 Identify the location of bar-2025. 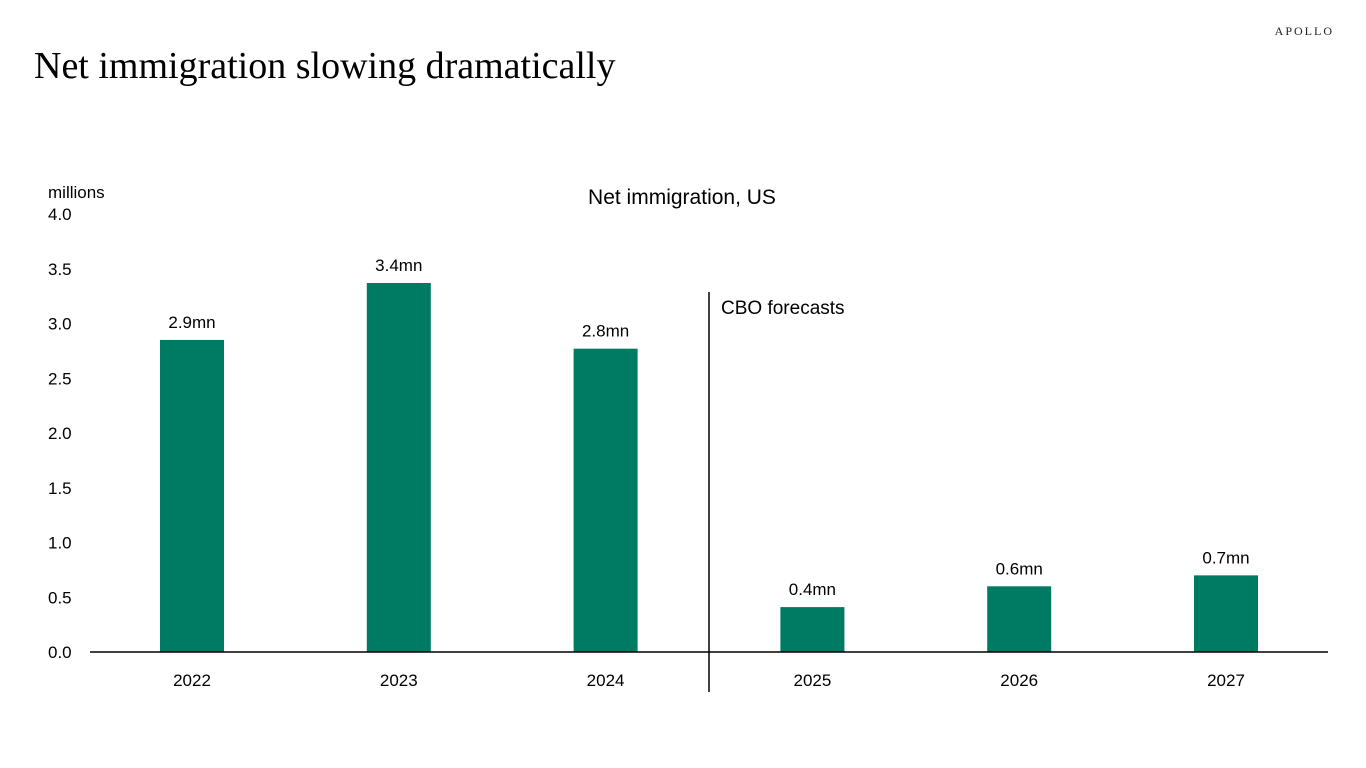
(812, 629).